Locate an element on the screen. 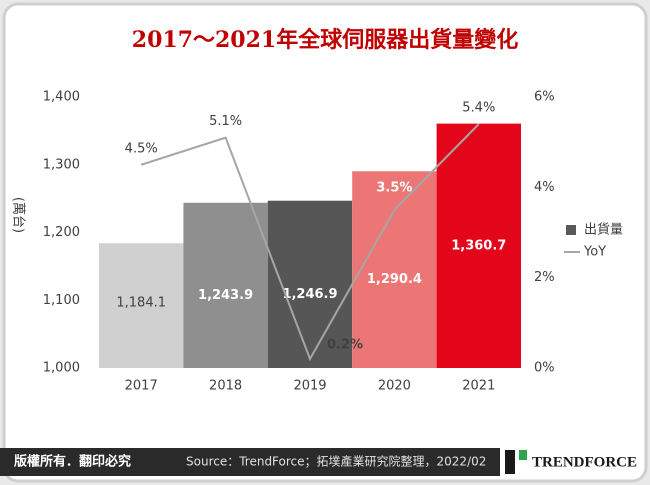 The width and height of the screenshot is (650, 485). x-tick-label: 2018 is located at coordinates (225, 386).